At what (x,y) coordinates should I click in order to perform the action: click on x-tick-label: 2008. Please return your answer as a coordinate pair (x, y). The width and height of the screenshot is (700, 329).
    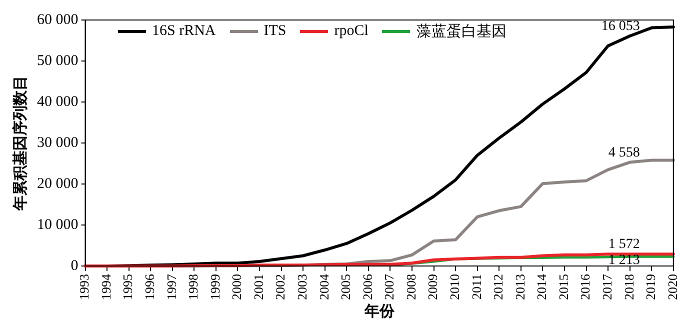
    Looking at the image, I should click on (410, 287).